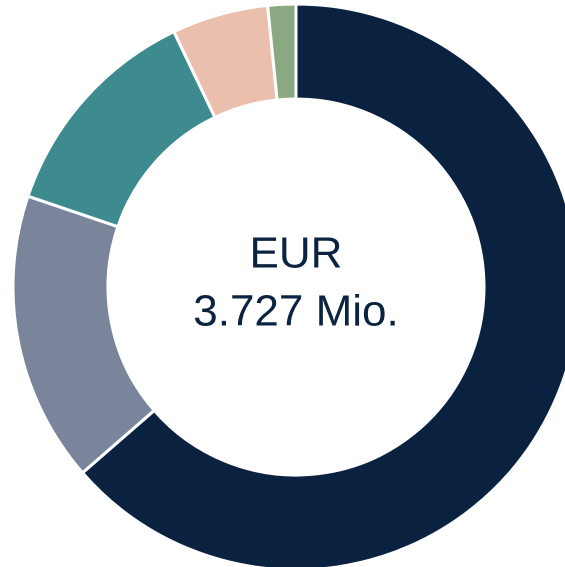 This screenshot has height=567, width=565. I want to click on donut-slice, so click(281, 52).